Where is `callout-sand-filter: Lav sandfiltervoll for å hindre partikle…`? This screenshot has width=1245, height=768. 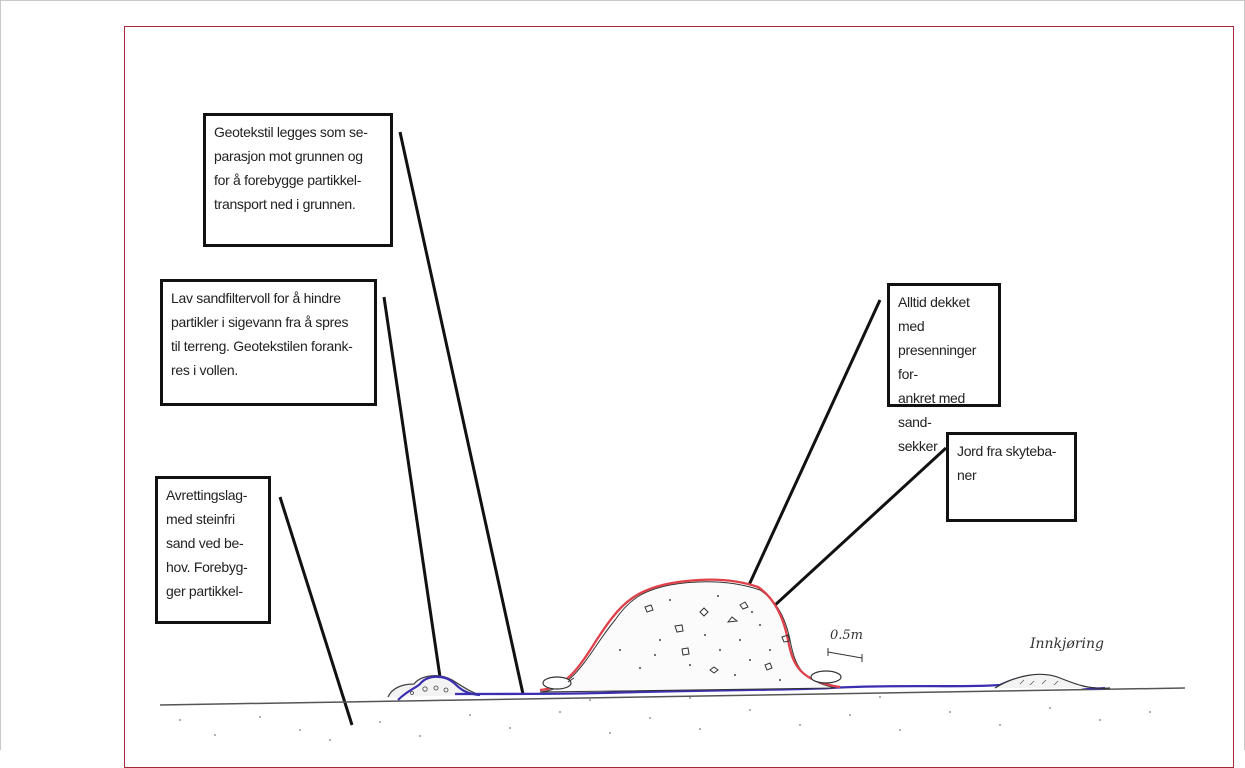
callout-sand-filter: Lav sandfiltervoll for å hindre partikle… is located at coordinates (268, 342).